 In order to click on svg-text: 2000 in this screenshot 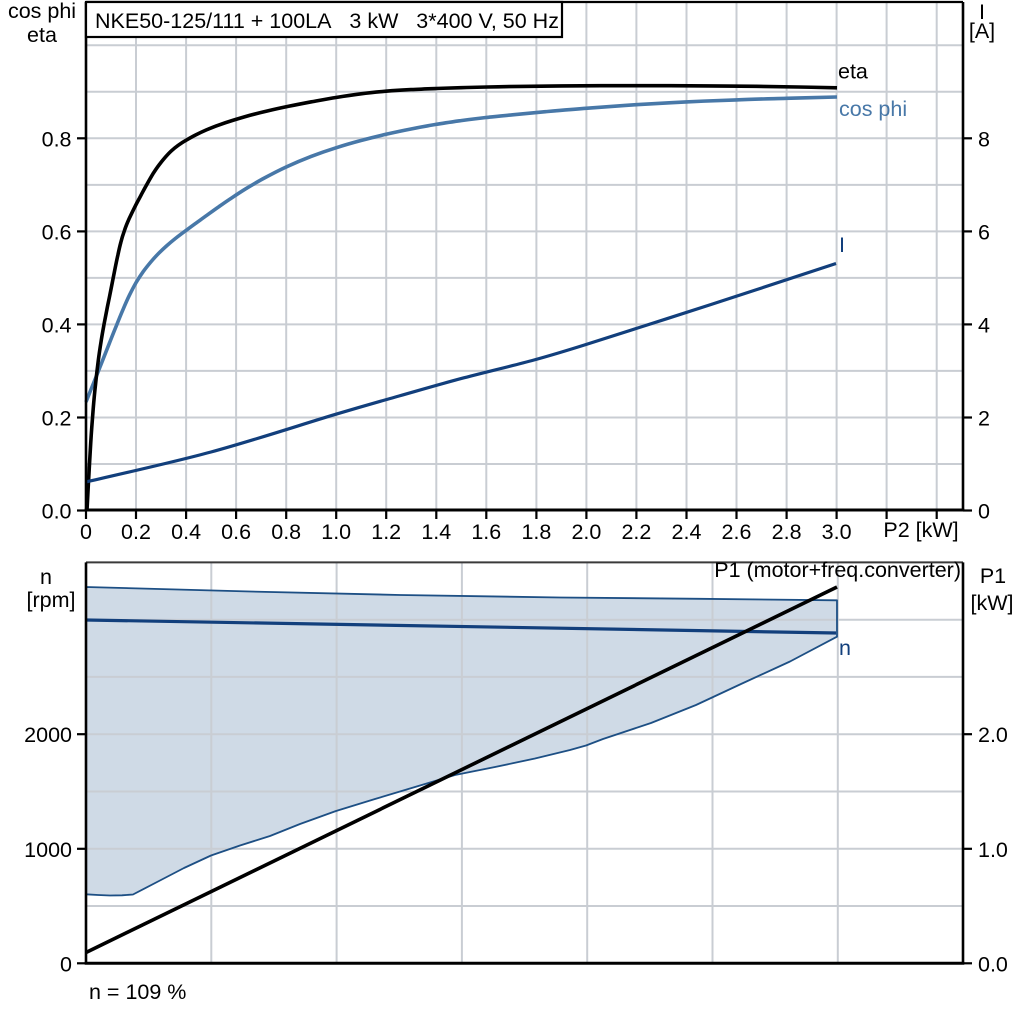, I will do `click(48, 735)`.